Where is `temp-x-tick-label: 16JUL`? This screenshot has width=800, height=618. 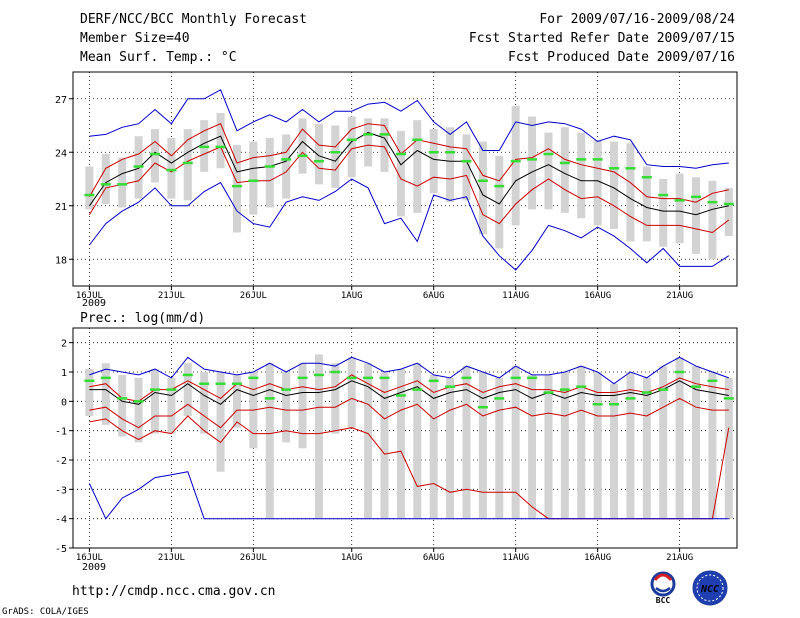 temp-x-tick-label: 16JUL is located at coordinates (89, 296).